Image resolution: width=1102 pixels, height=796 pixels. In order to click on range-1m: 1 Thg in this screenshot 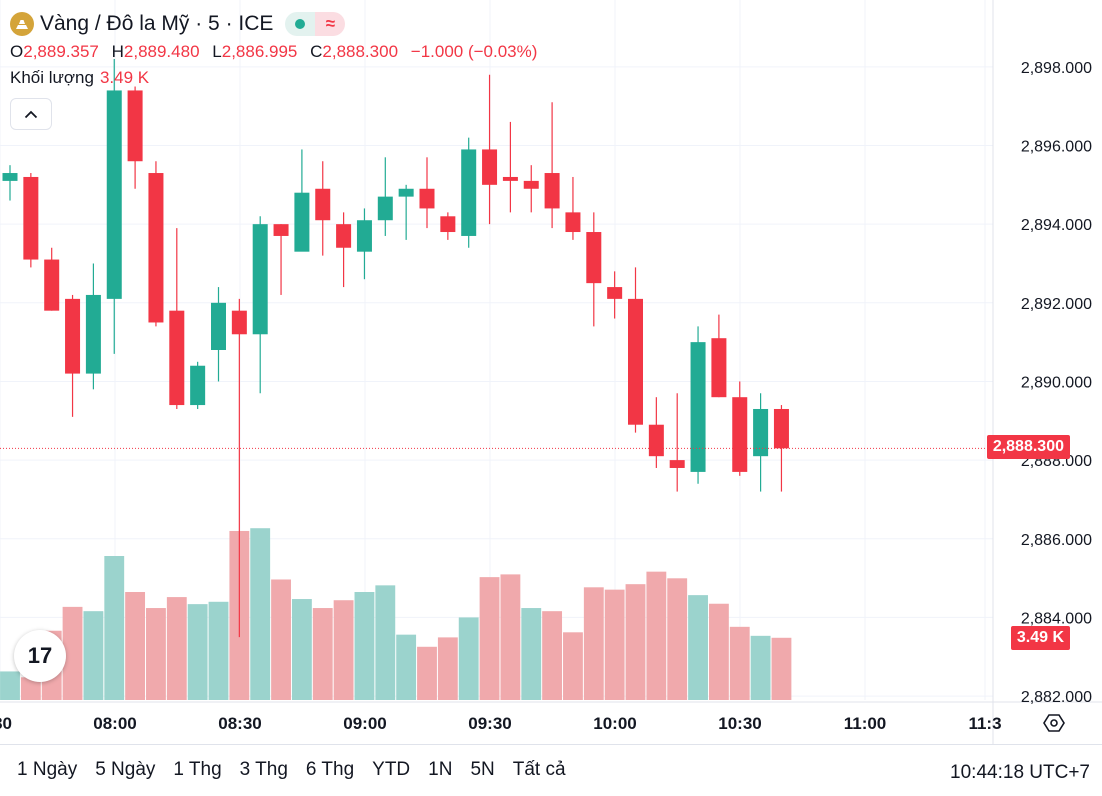, I will do `click(197, 769)`.